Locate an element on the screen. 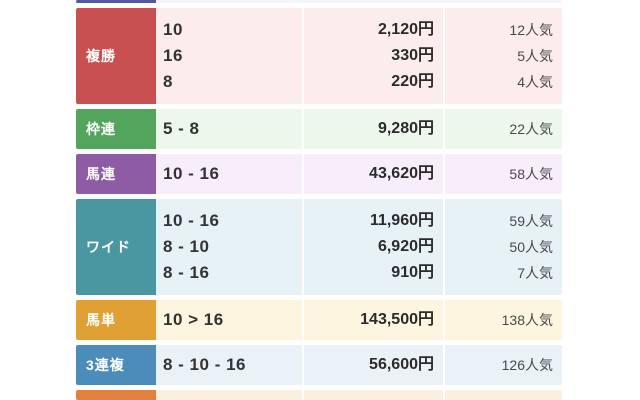  payout-column: 143,500円 is located at coordinates (372, 320).